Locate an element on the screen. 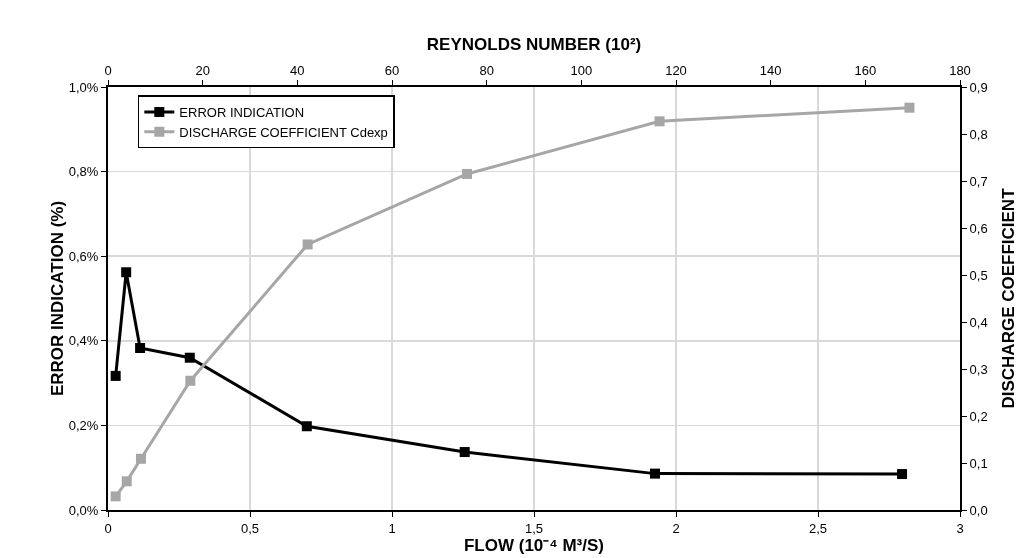 This screenshot has height=558, width=1034. legend-label: ERROR INDICATION is located at coordinates (242, 112).